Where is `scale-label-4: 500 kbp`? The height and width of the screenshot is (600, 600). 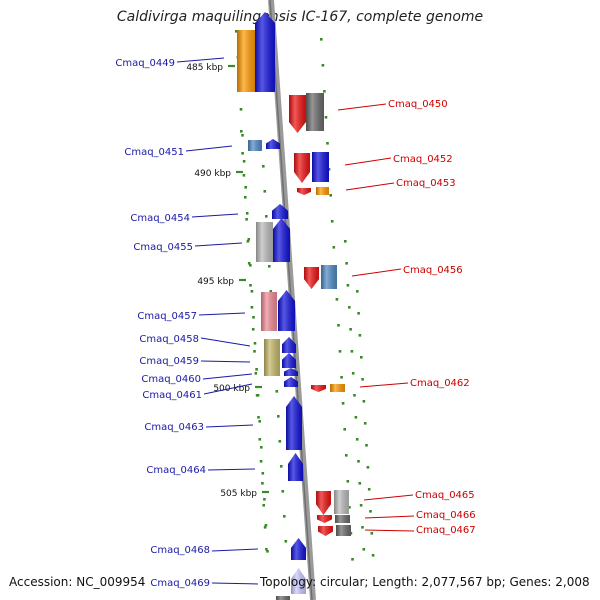
scale-label-4: 500 kbp is located at coordinates (231, 389).